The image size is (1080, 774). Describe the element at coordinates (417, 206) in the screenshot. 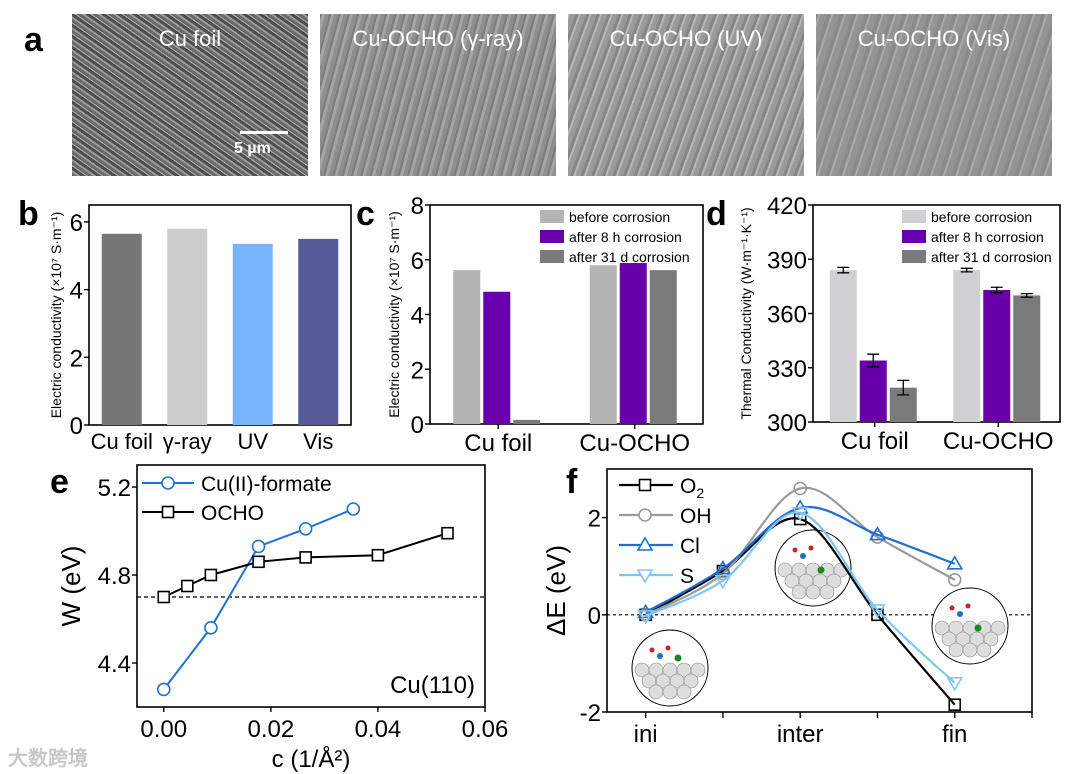

I see `y-tick-label: 8` at that location.